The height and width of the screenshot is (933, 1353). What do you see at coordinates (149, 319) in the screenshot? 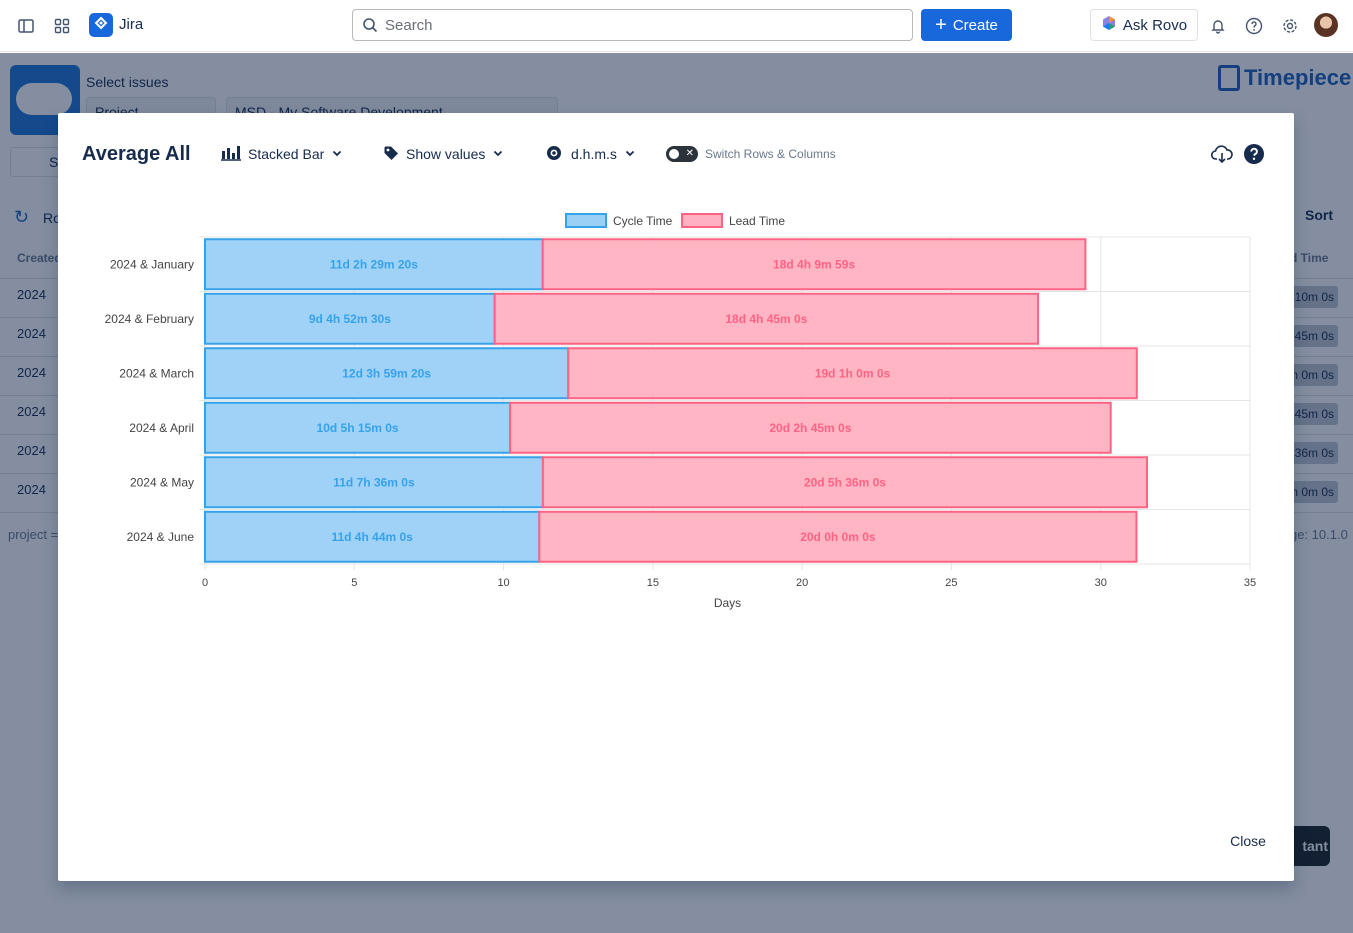
I see `category-label: 2024 & February` at bounding box center [149, 319].